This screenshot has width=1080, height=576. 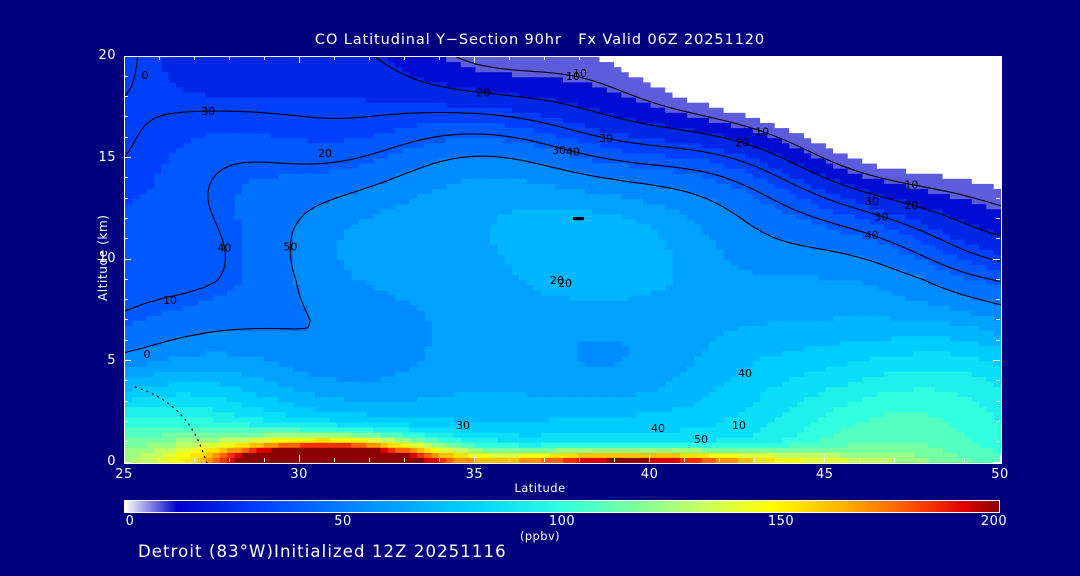 I want to click on colorbar-tick: 150, so click(x=781, y=521).